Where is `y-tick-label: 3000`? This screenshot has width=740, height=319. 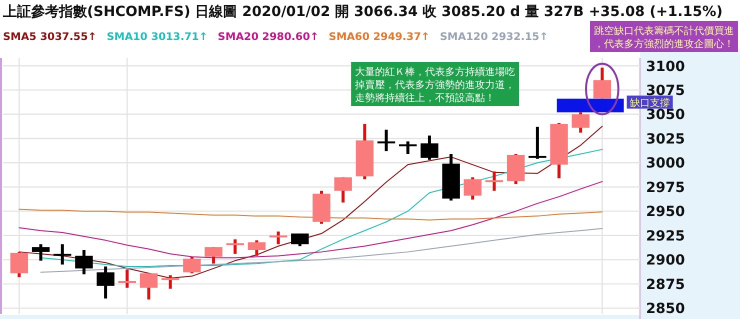
y-tick-label: 3000 is located at coordinates (666, 164).